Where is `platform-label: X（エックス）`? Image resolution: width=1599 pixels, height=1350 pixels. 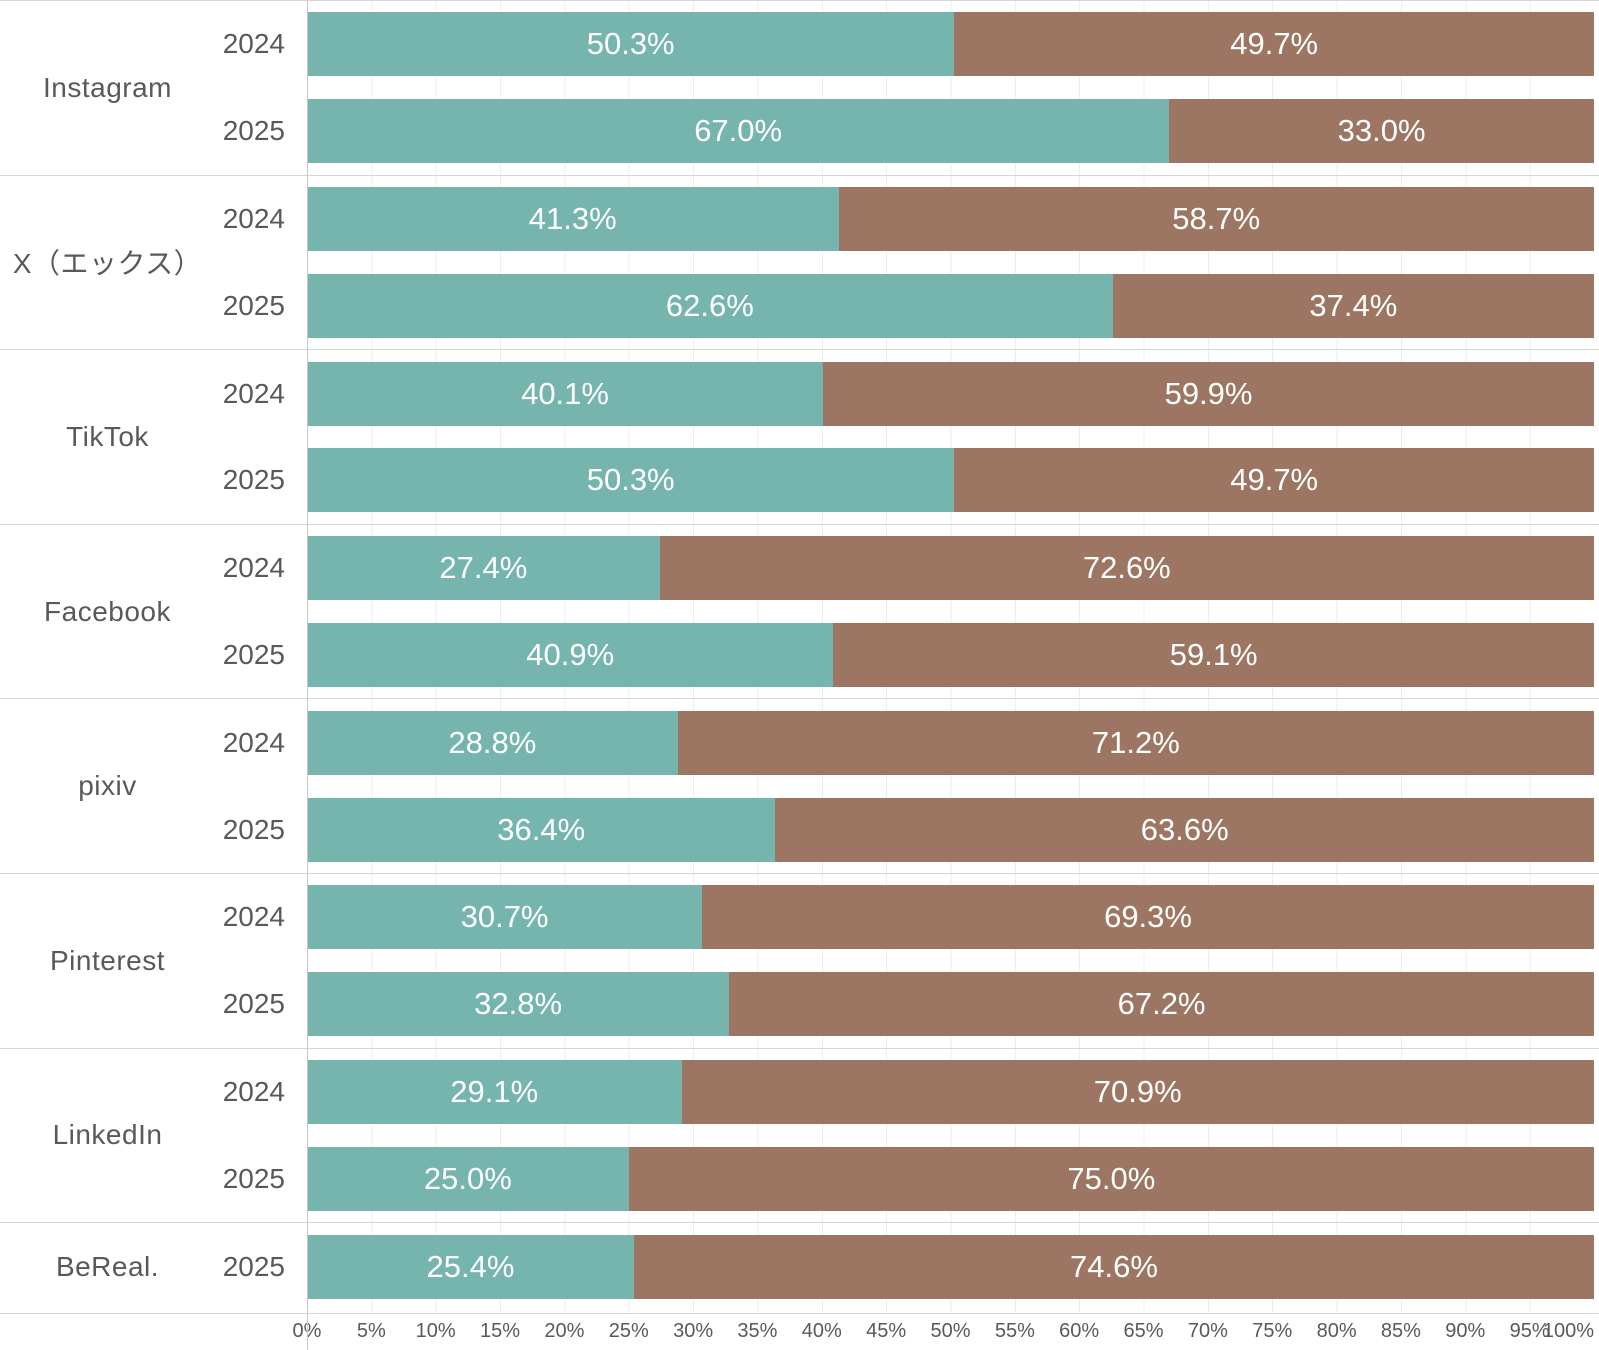 platform-label: X（エックス） is located at coordinates (107, 264).